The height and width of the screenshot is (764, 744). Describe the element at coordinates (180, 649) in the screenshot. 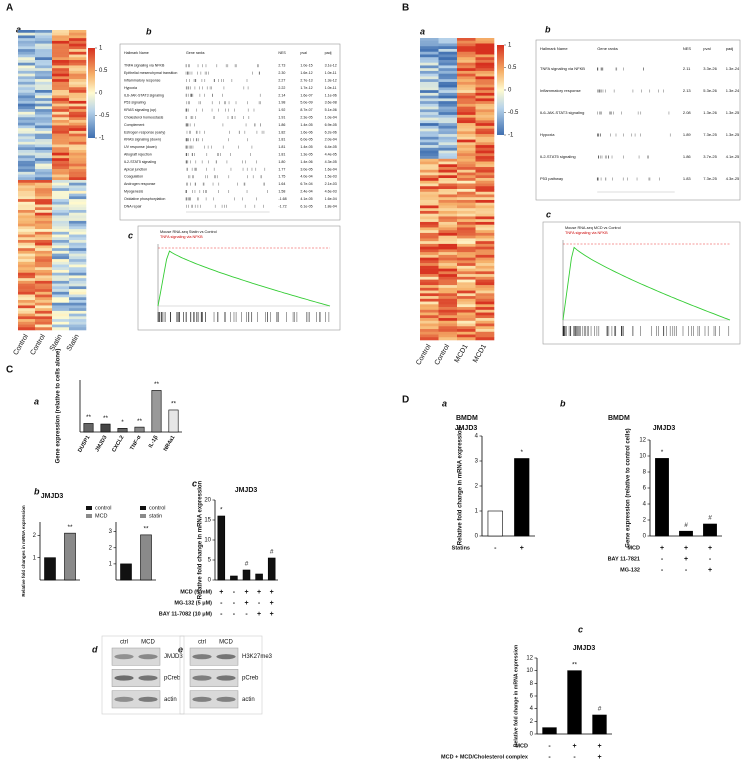

I see `panel-label: e` at that location.